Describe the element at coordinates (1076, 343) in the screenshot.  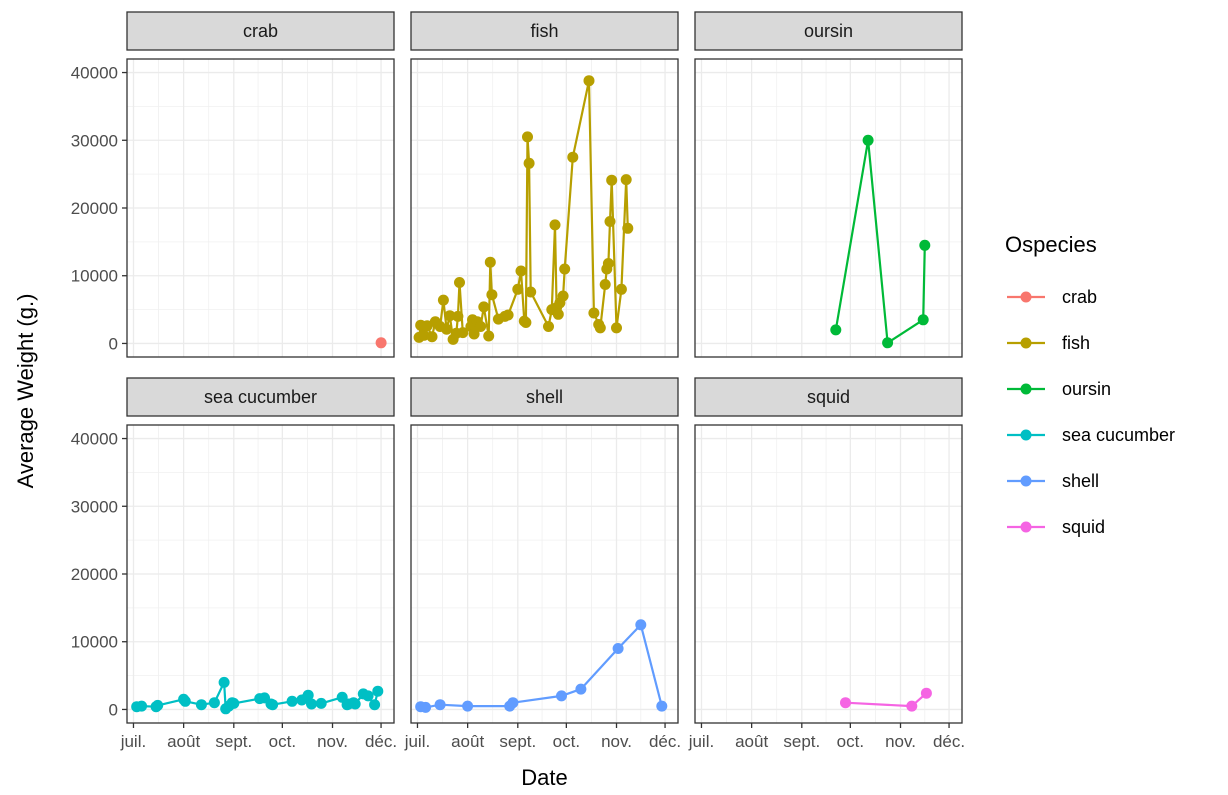
I see `legend-label: fish` at that location.